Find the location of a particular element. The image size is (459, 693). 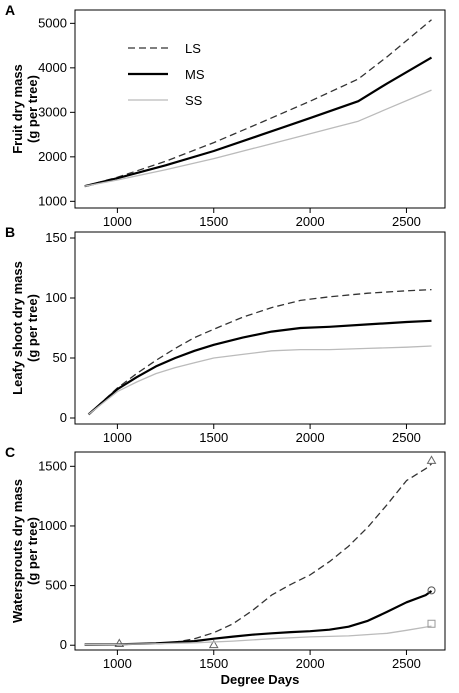

y-axis-title-line: Leafy shoot dry mass is located at coordinates (17, 328).